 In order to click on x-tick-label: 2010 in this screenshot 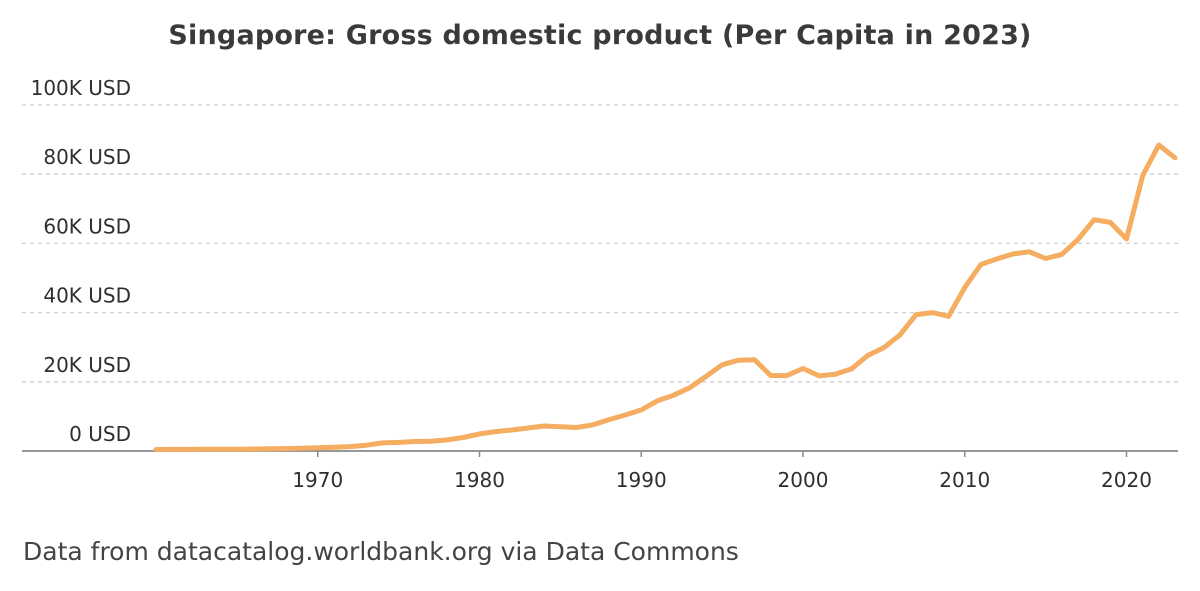, I will do `click(964, 480)`.